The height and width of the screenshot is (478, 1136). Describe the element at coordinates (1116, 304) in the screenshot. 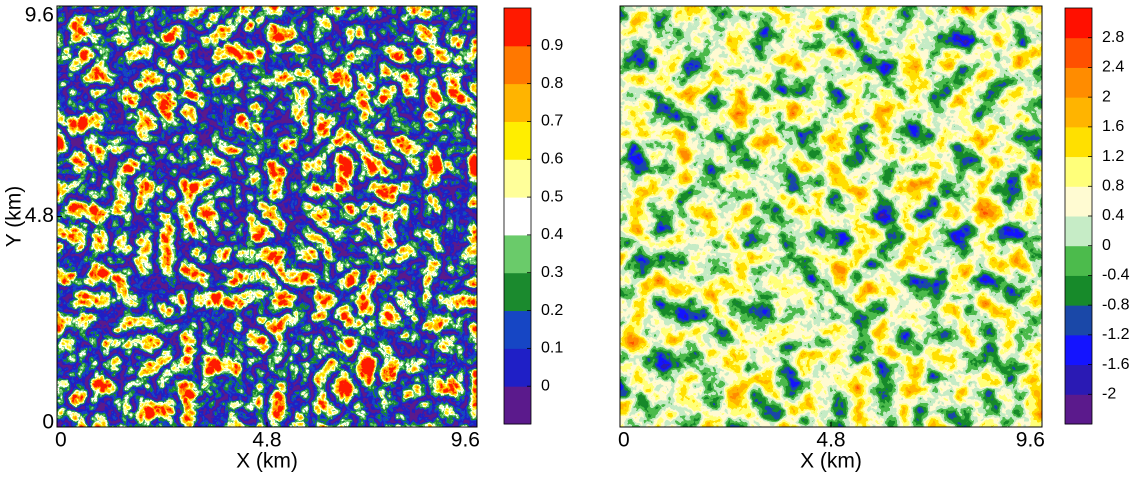

I see `colorbar-tick-label: -0.8` at that location.